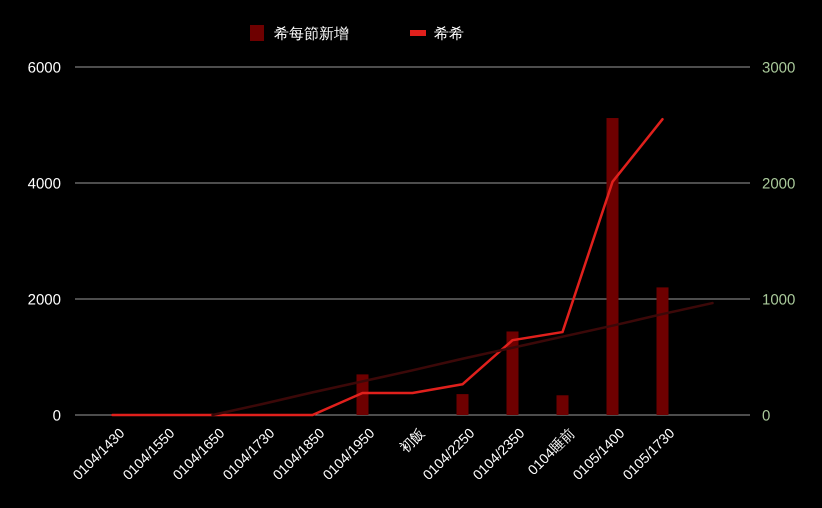 The height and width of the screenshot is (508, 822). What do you see at coordinates (311, 33) in the screenshot?
I see `legend-label: 希每節新增` at bounding box center [311, 33].